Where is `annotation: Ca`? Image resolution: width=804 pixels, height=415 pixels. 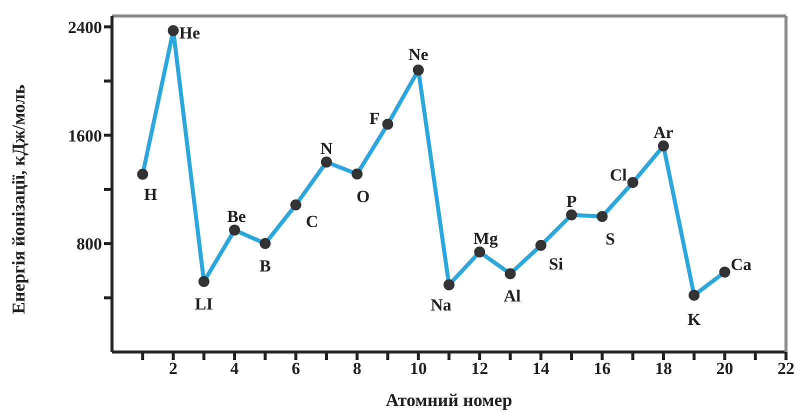 annotation: Ca is located at coordinates (741, 264).